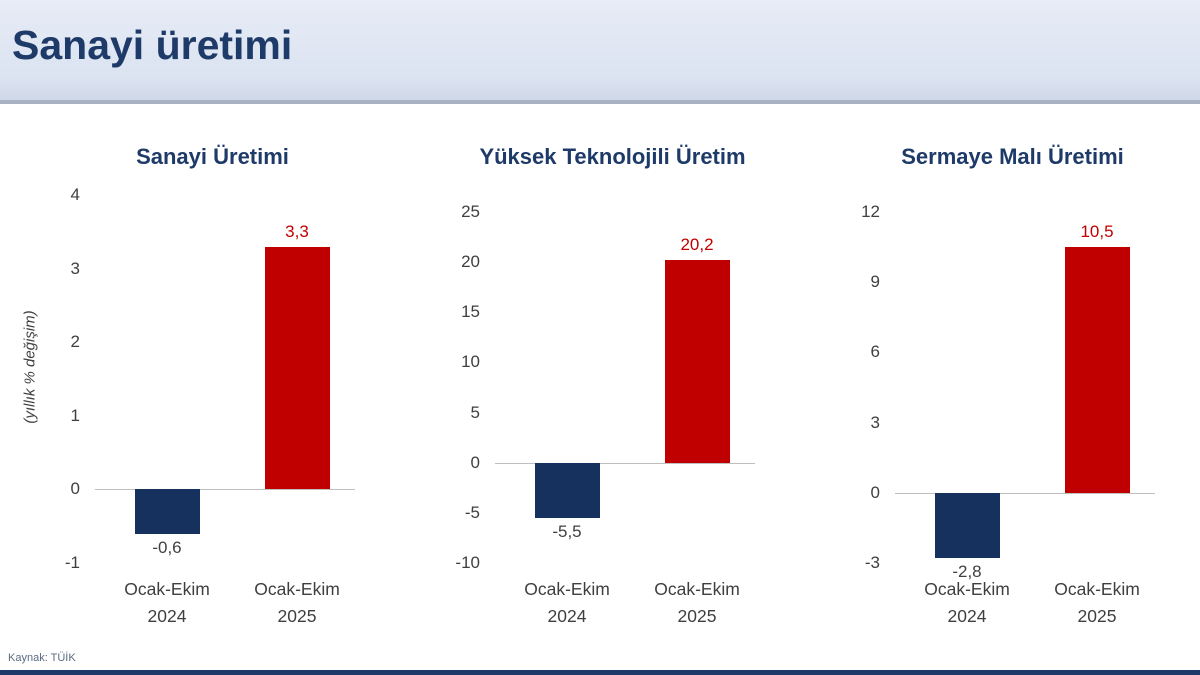  I want to click on y-axis-tick-label: -5, so click(472, 512).